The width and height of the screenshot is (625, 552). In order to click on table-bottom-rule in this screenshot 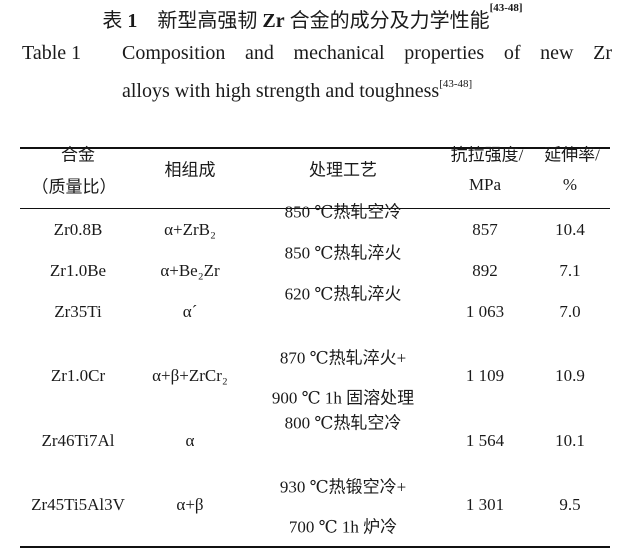, I will do `click(315, 547)`.